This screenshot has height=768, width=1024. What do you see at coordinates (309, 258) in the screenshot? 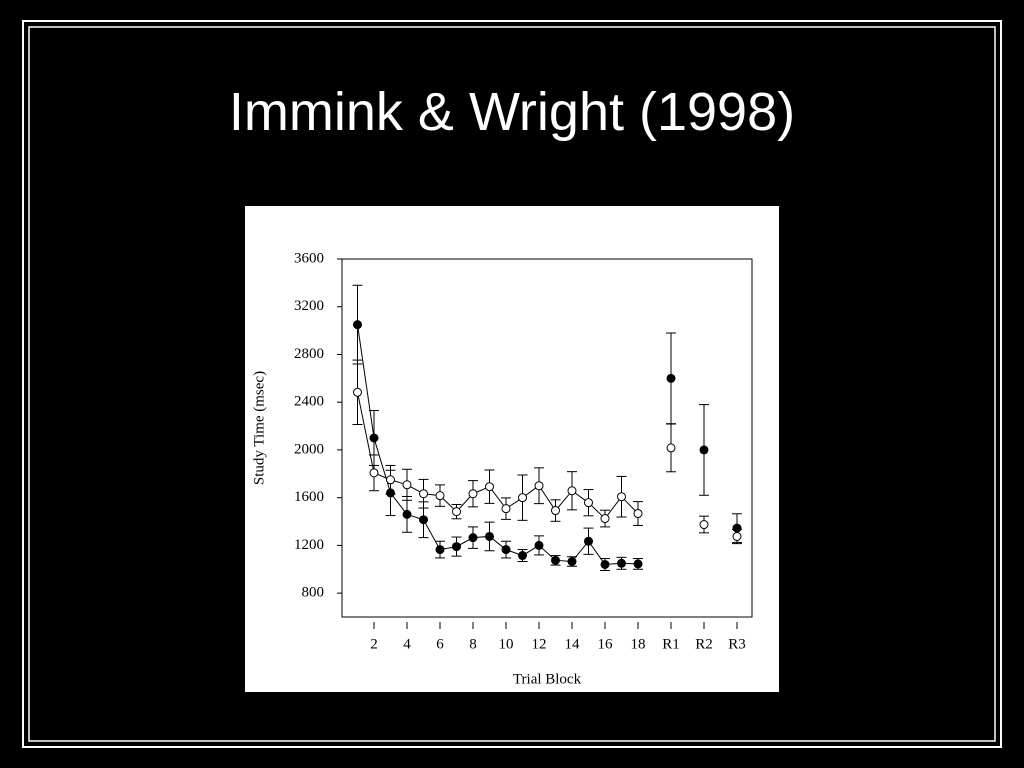
I see `y-tick-label: 3600` at bounding box center [309, 258].